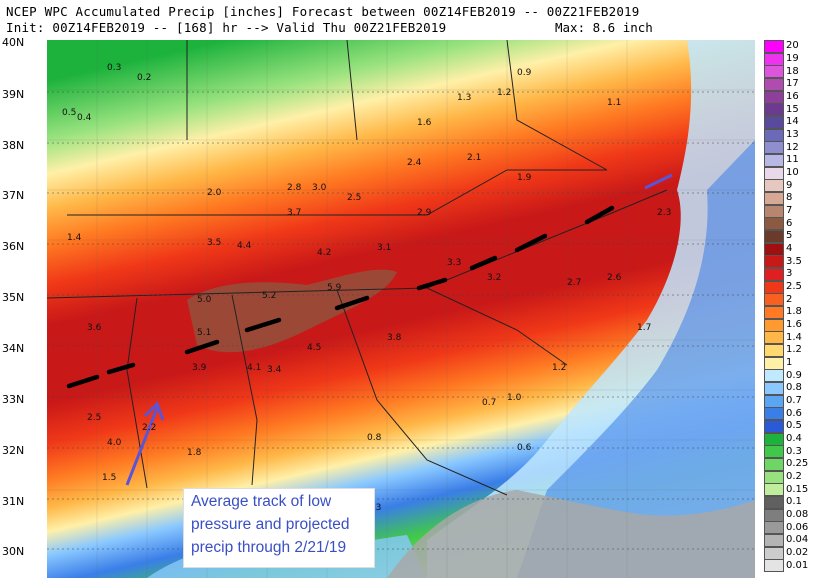 This screenshot has width=815, height=578. What do you see at coordinates (789, 198) in the screenshot?
I see `legend-label: 8` at bounding box center [789, 198].